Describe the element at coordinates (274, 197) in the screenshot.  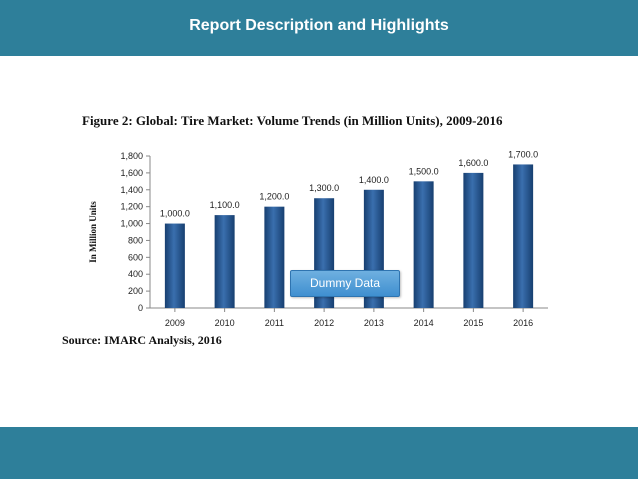
I see `bar-value-label: 1,200.0` at that location.